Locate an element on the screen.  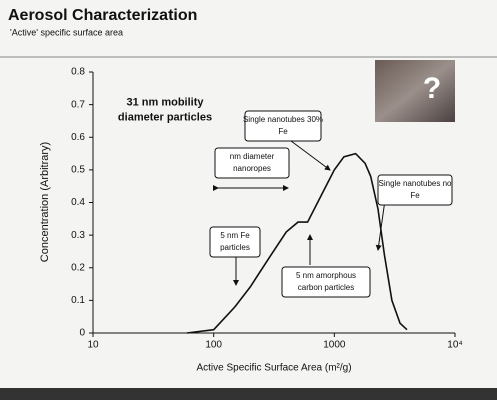
y-tick-label: 0.3 is located at coordinates (78, 235).